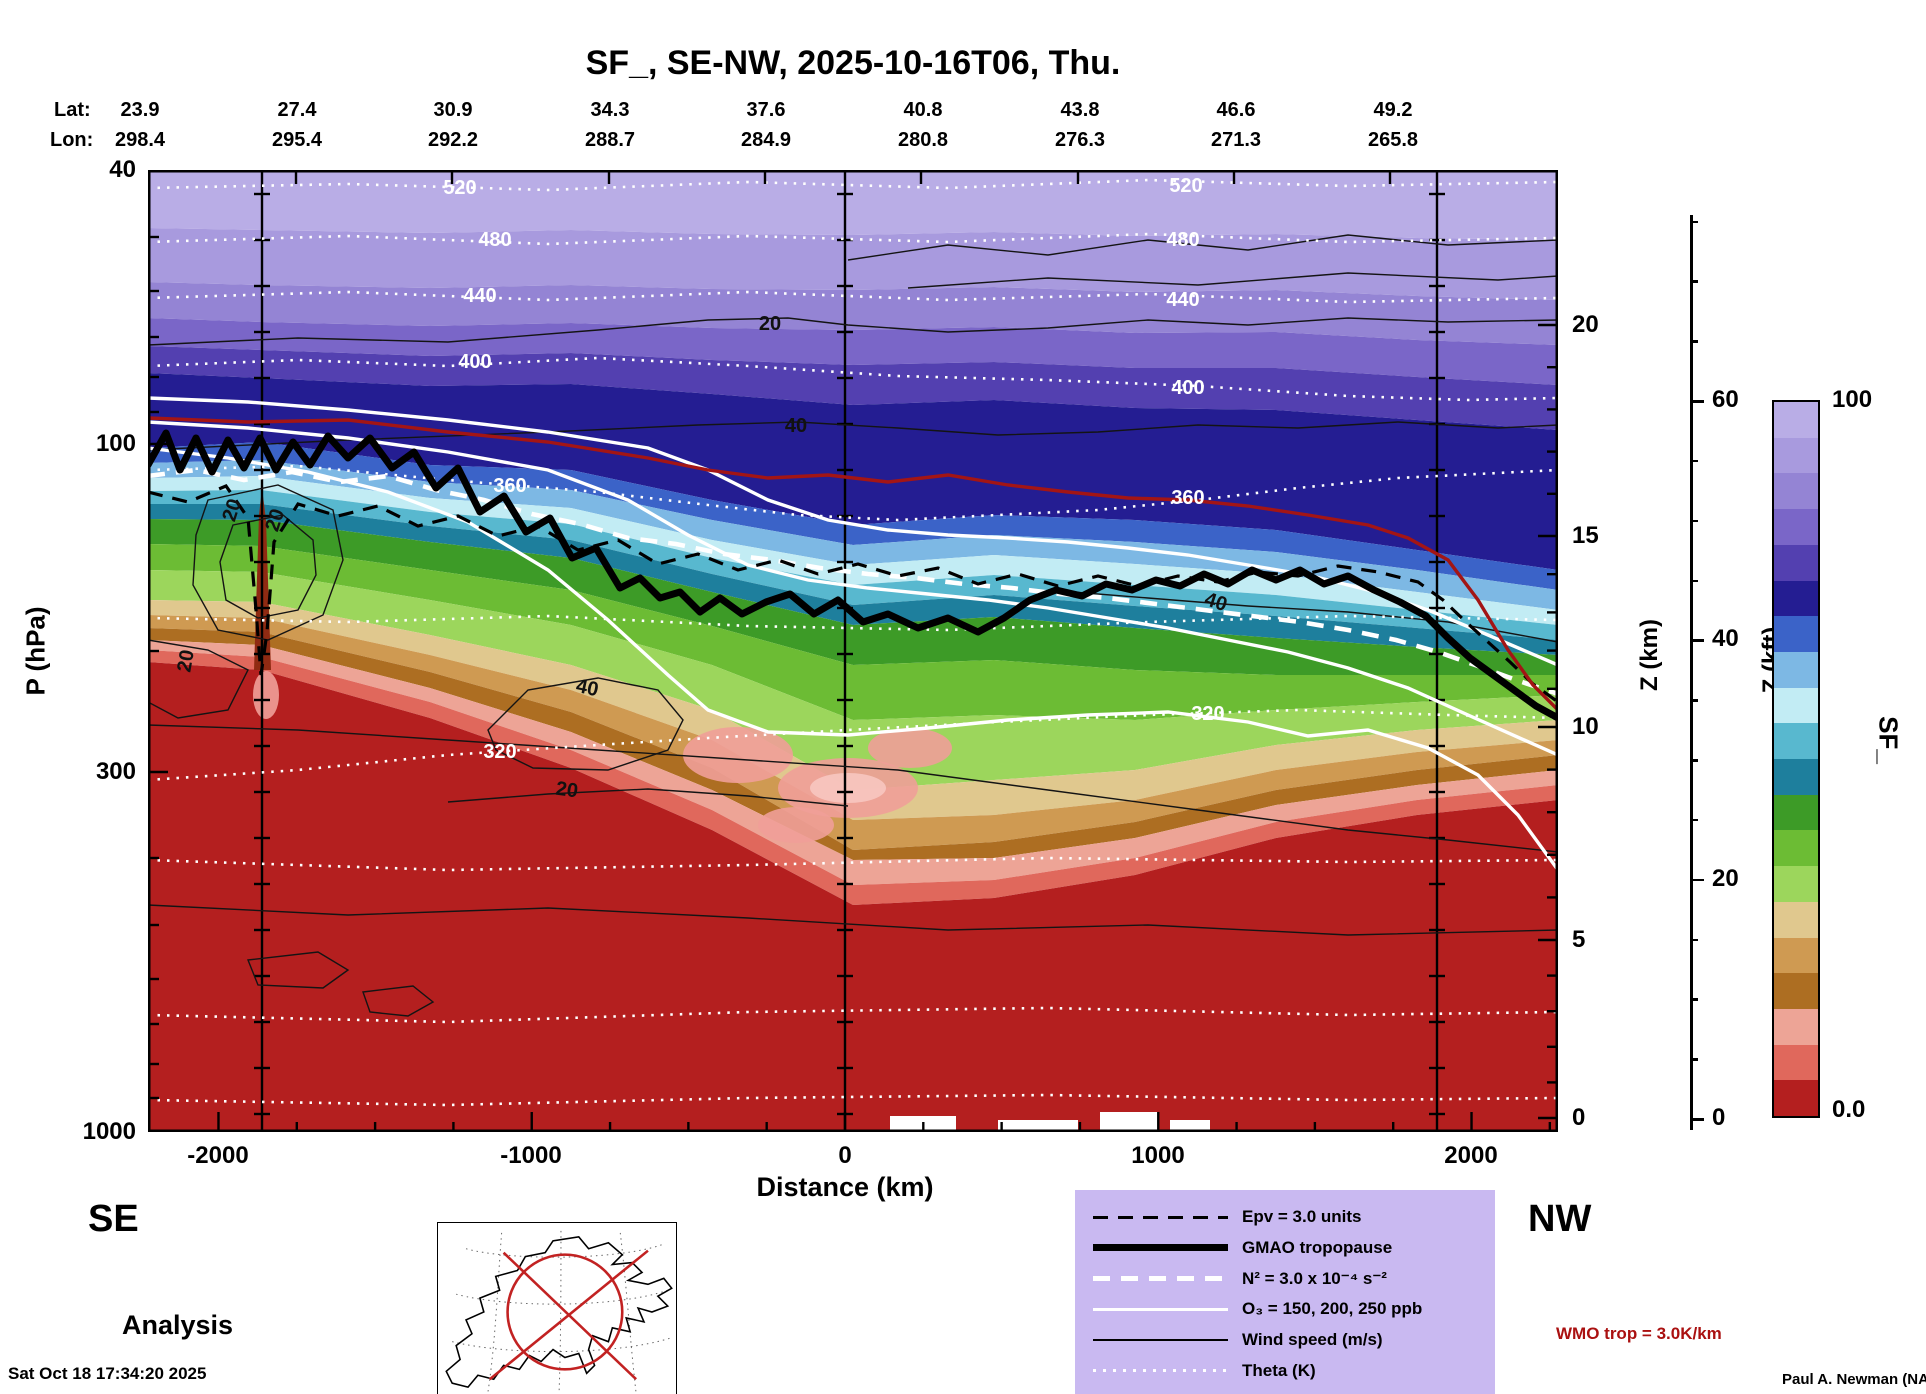 The image size is (1926, 1394). I want to click on lon-value: 276.3, so click(1080, 140).